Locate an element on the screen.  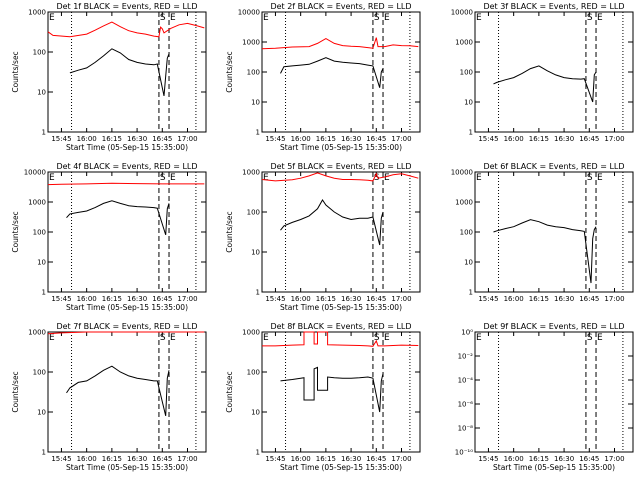
panel-title: Det 7f BLACK = Events, RED = LLD is located at coordinates (126, 326).